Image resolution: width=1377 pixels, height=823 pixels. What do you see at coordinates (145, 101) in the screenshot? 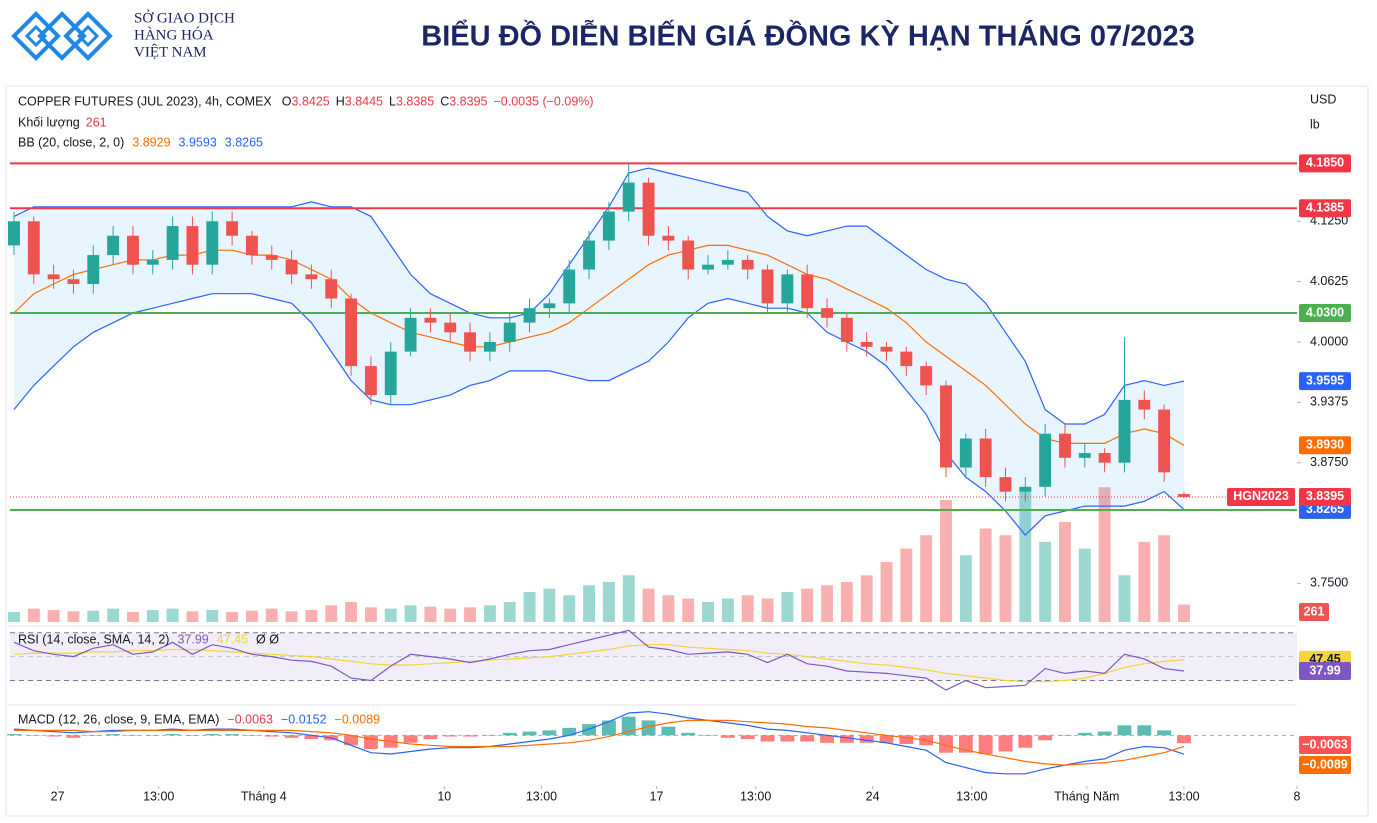
I see `legend-text: COPPER FUTURES (JUL 2023), 4h, COMEX` at bounding box center [145, 101].